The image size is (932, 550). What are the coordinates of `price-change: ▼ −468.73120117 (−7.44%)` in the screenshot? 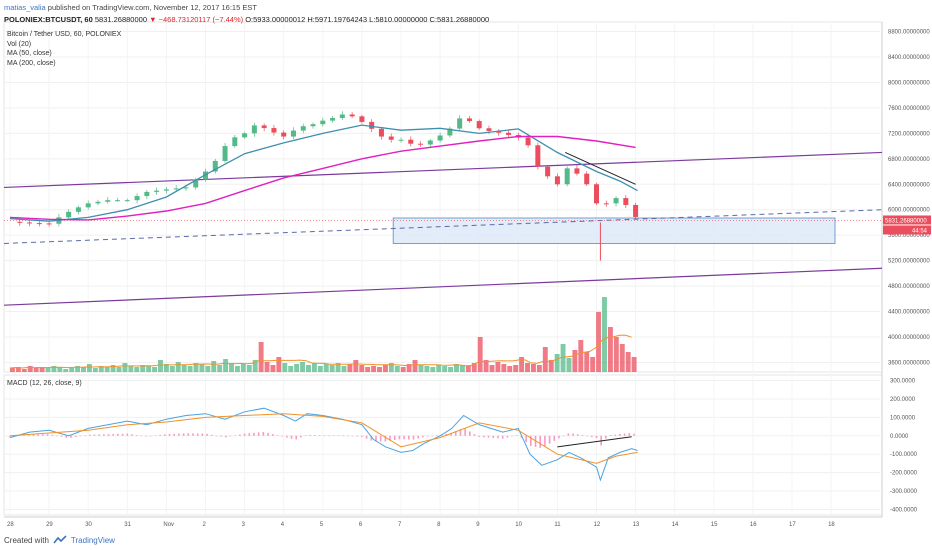 It's located at (196, 19).